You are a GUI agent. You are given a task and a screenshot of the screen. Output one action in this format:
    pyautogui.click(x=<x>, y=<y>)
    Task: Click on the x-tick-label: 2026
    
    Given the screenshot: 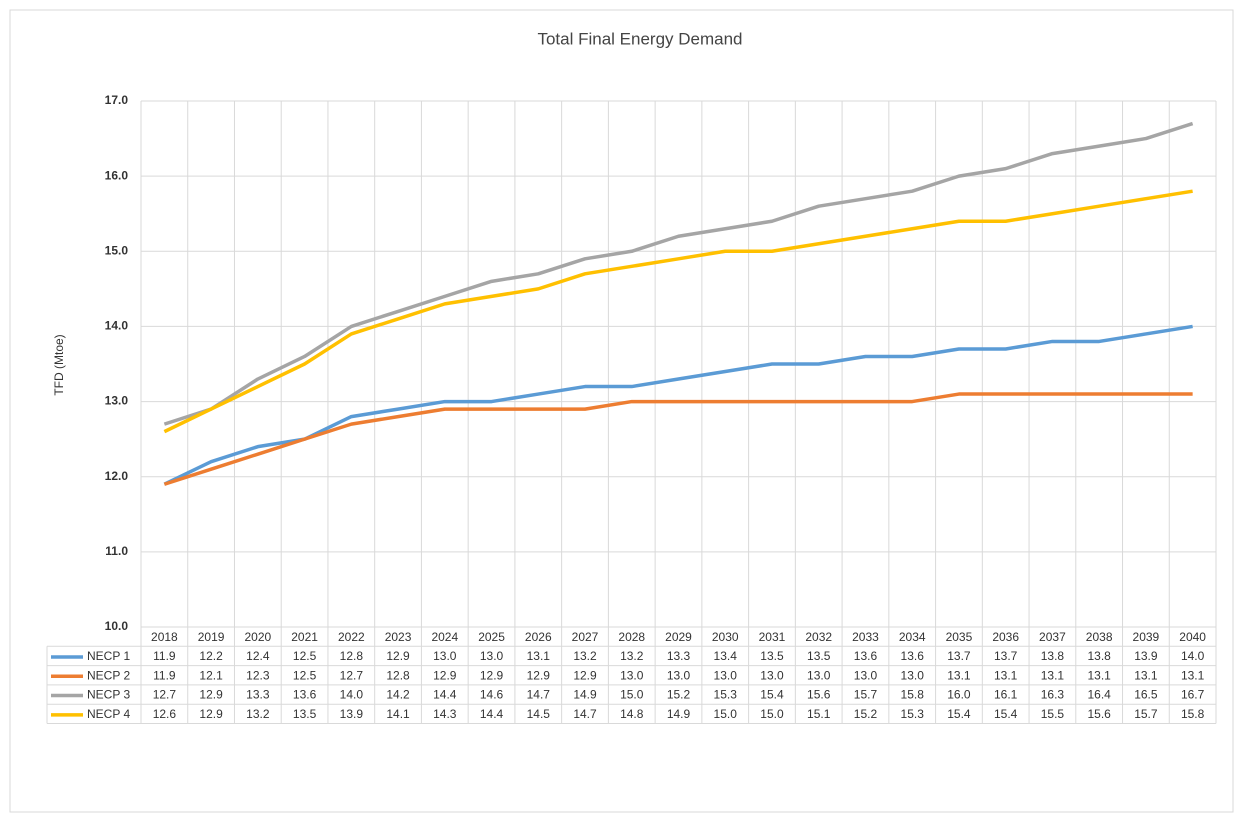 What is the action you would take?
    pyautogui.click(x=538, y=637)
    